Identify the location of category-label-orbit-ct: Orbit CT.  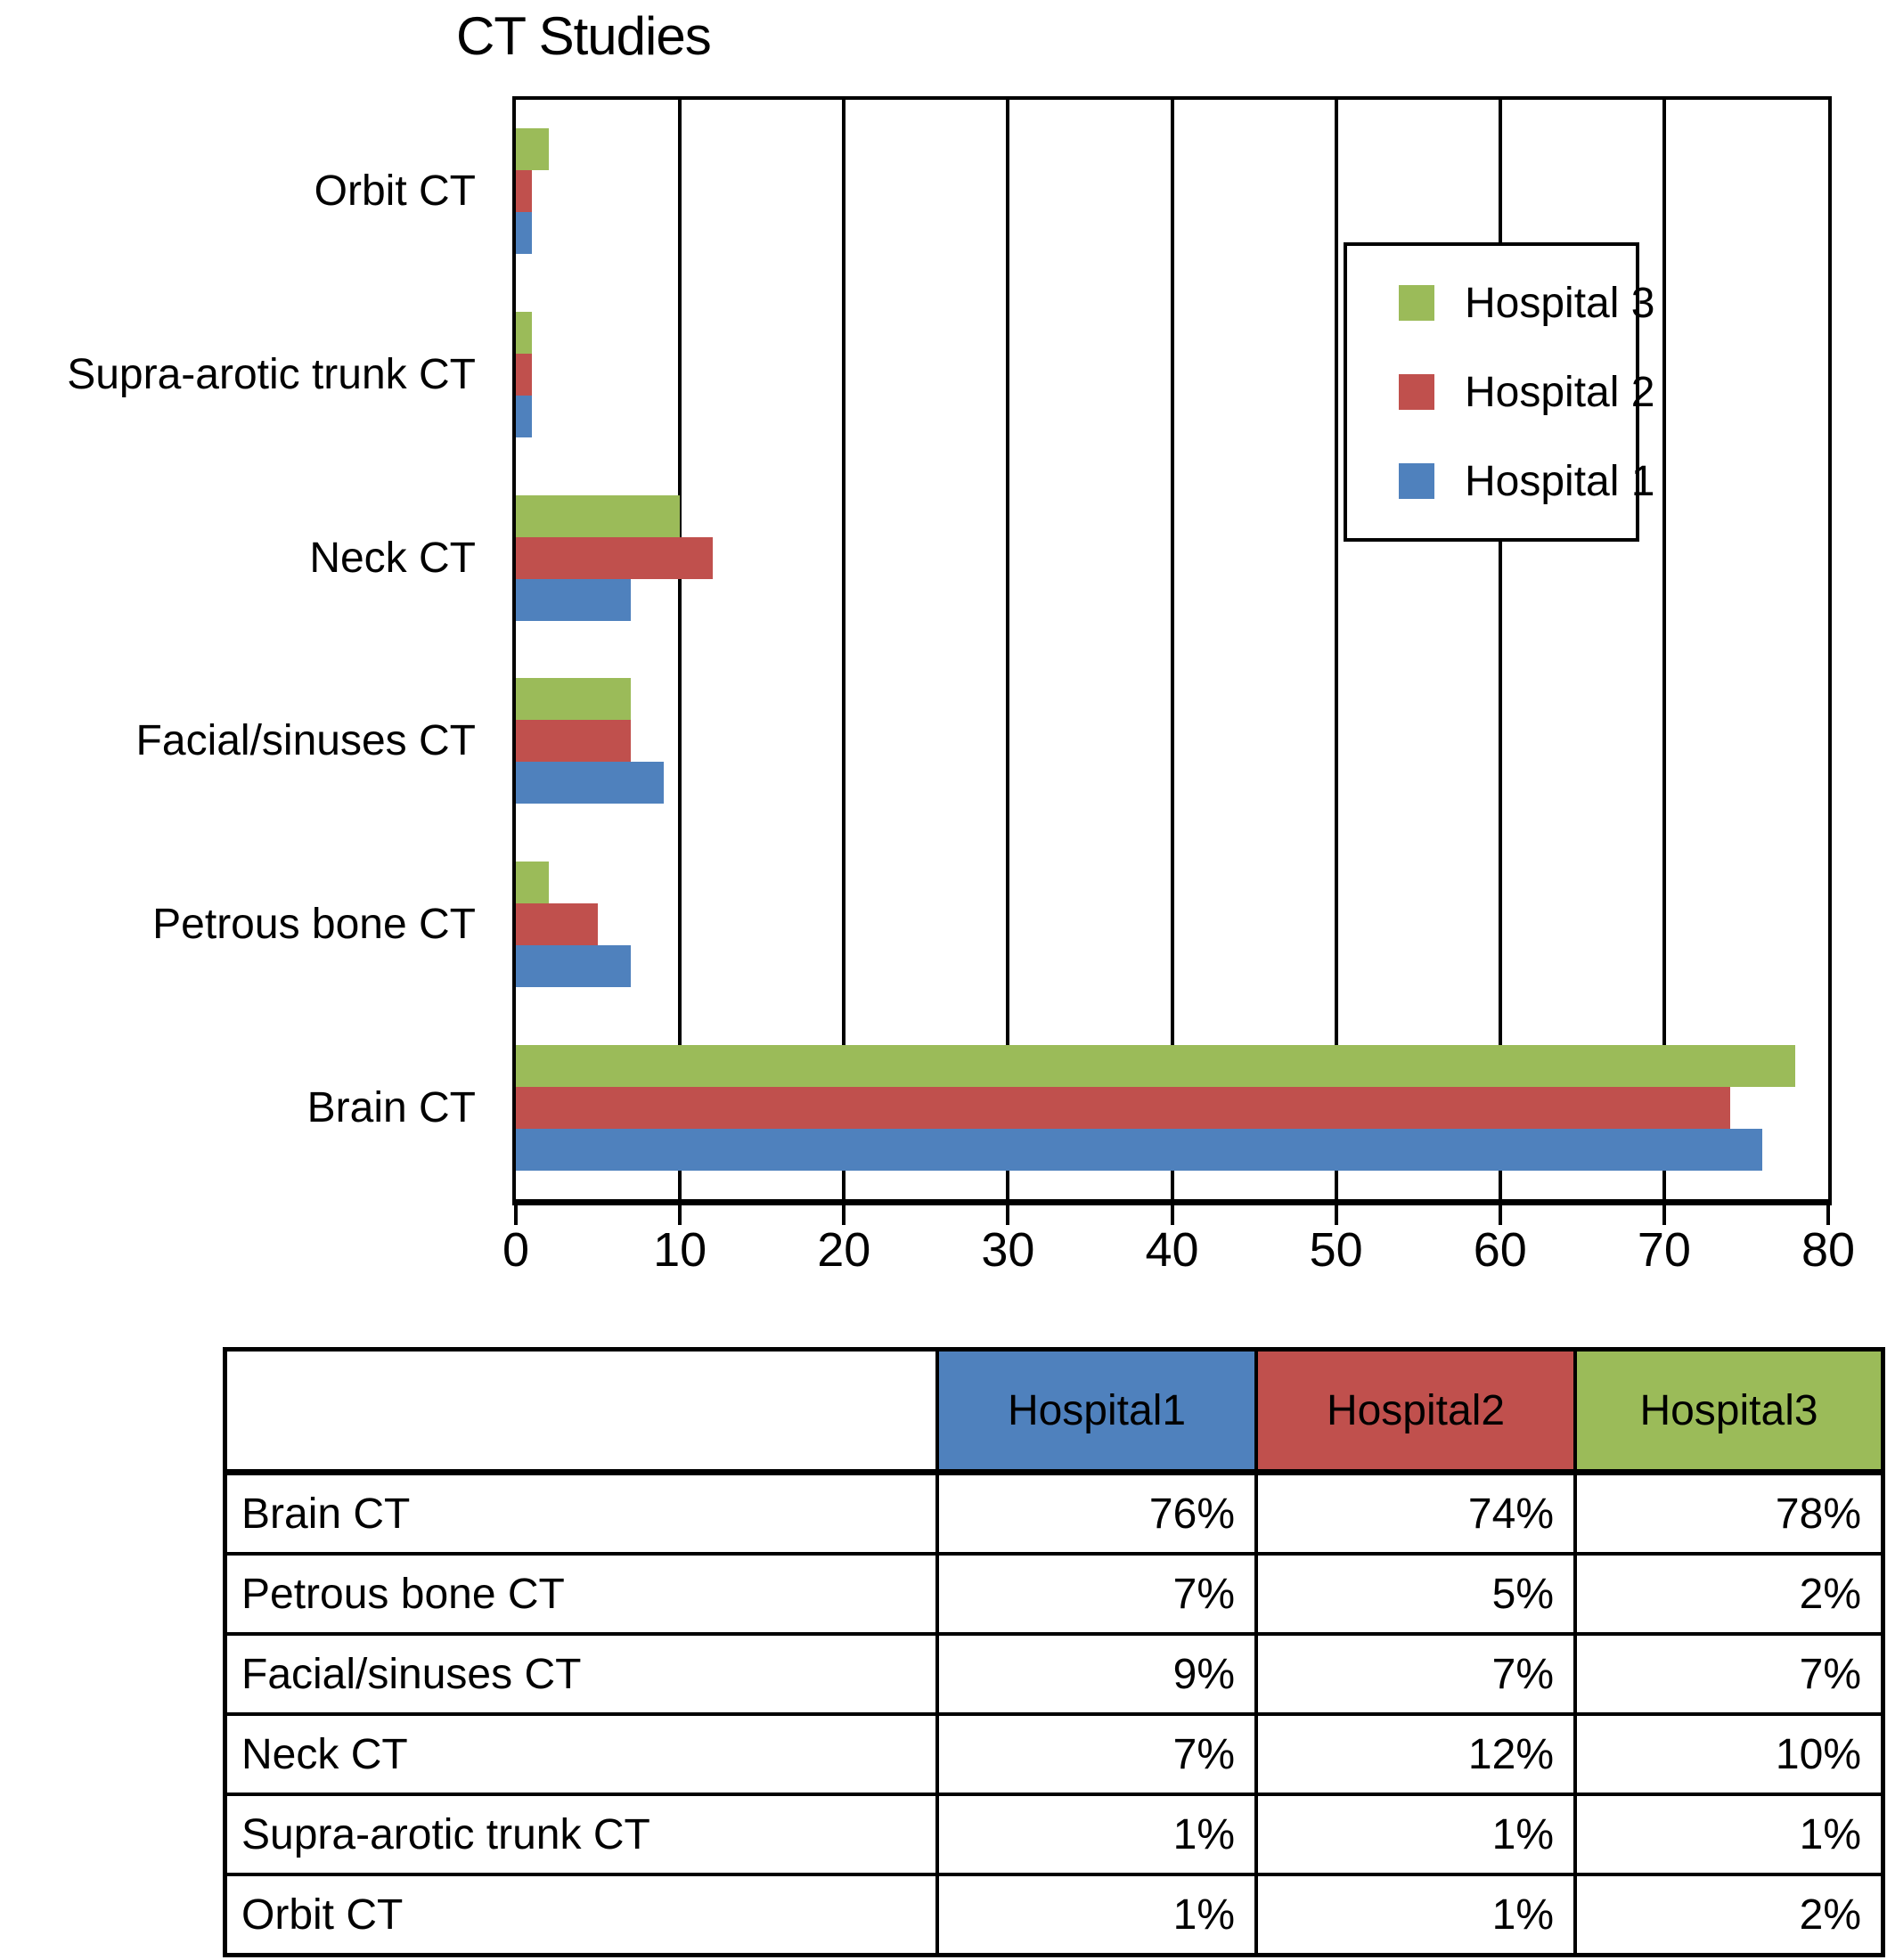
(395, 191).